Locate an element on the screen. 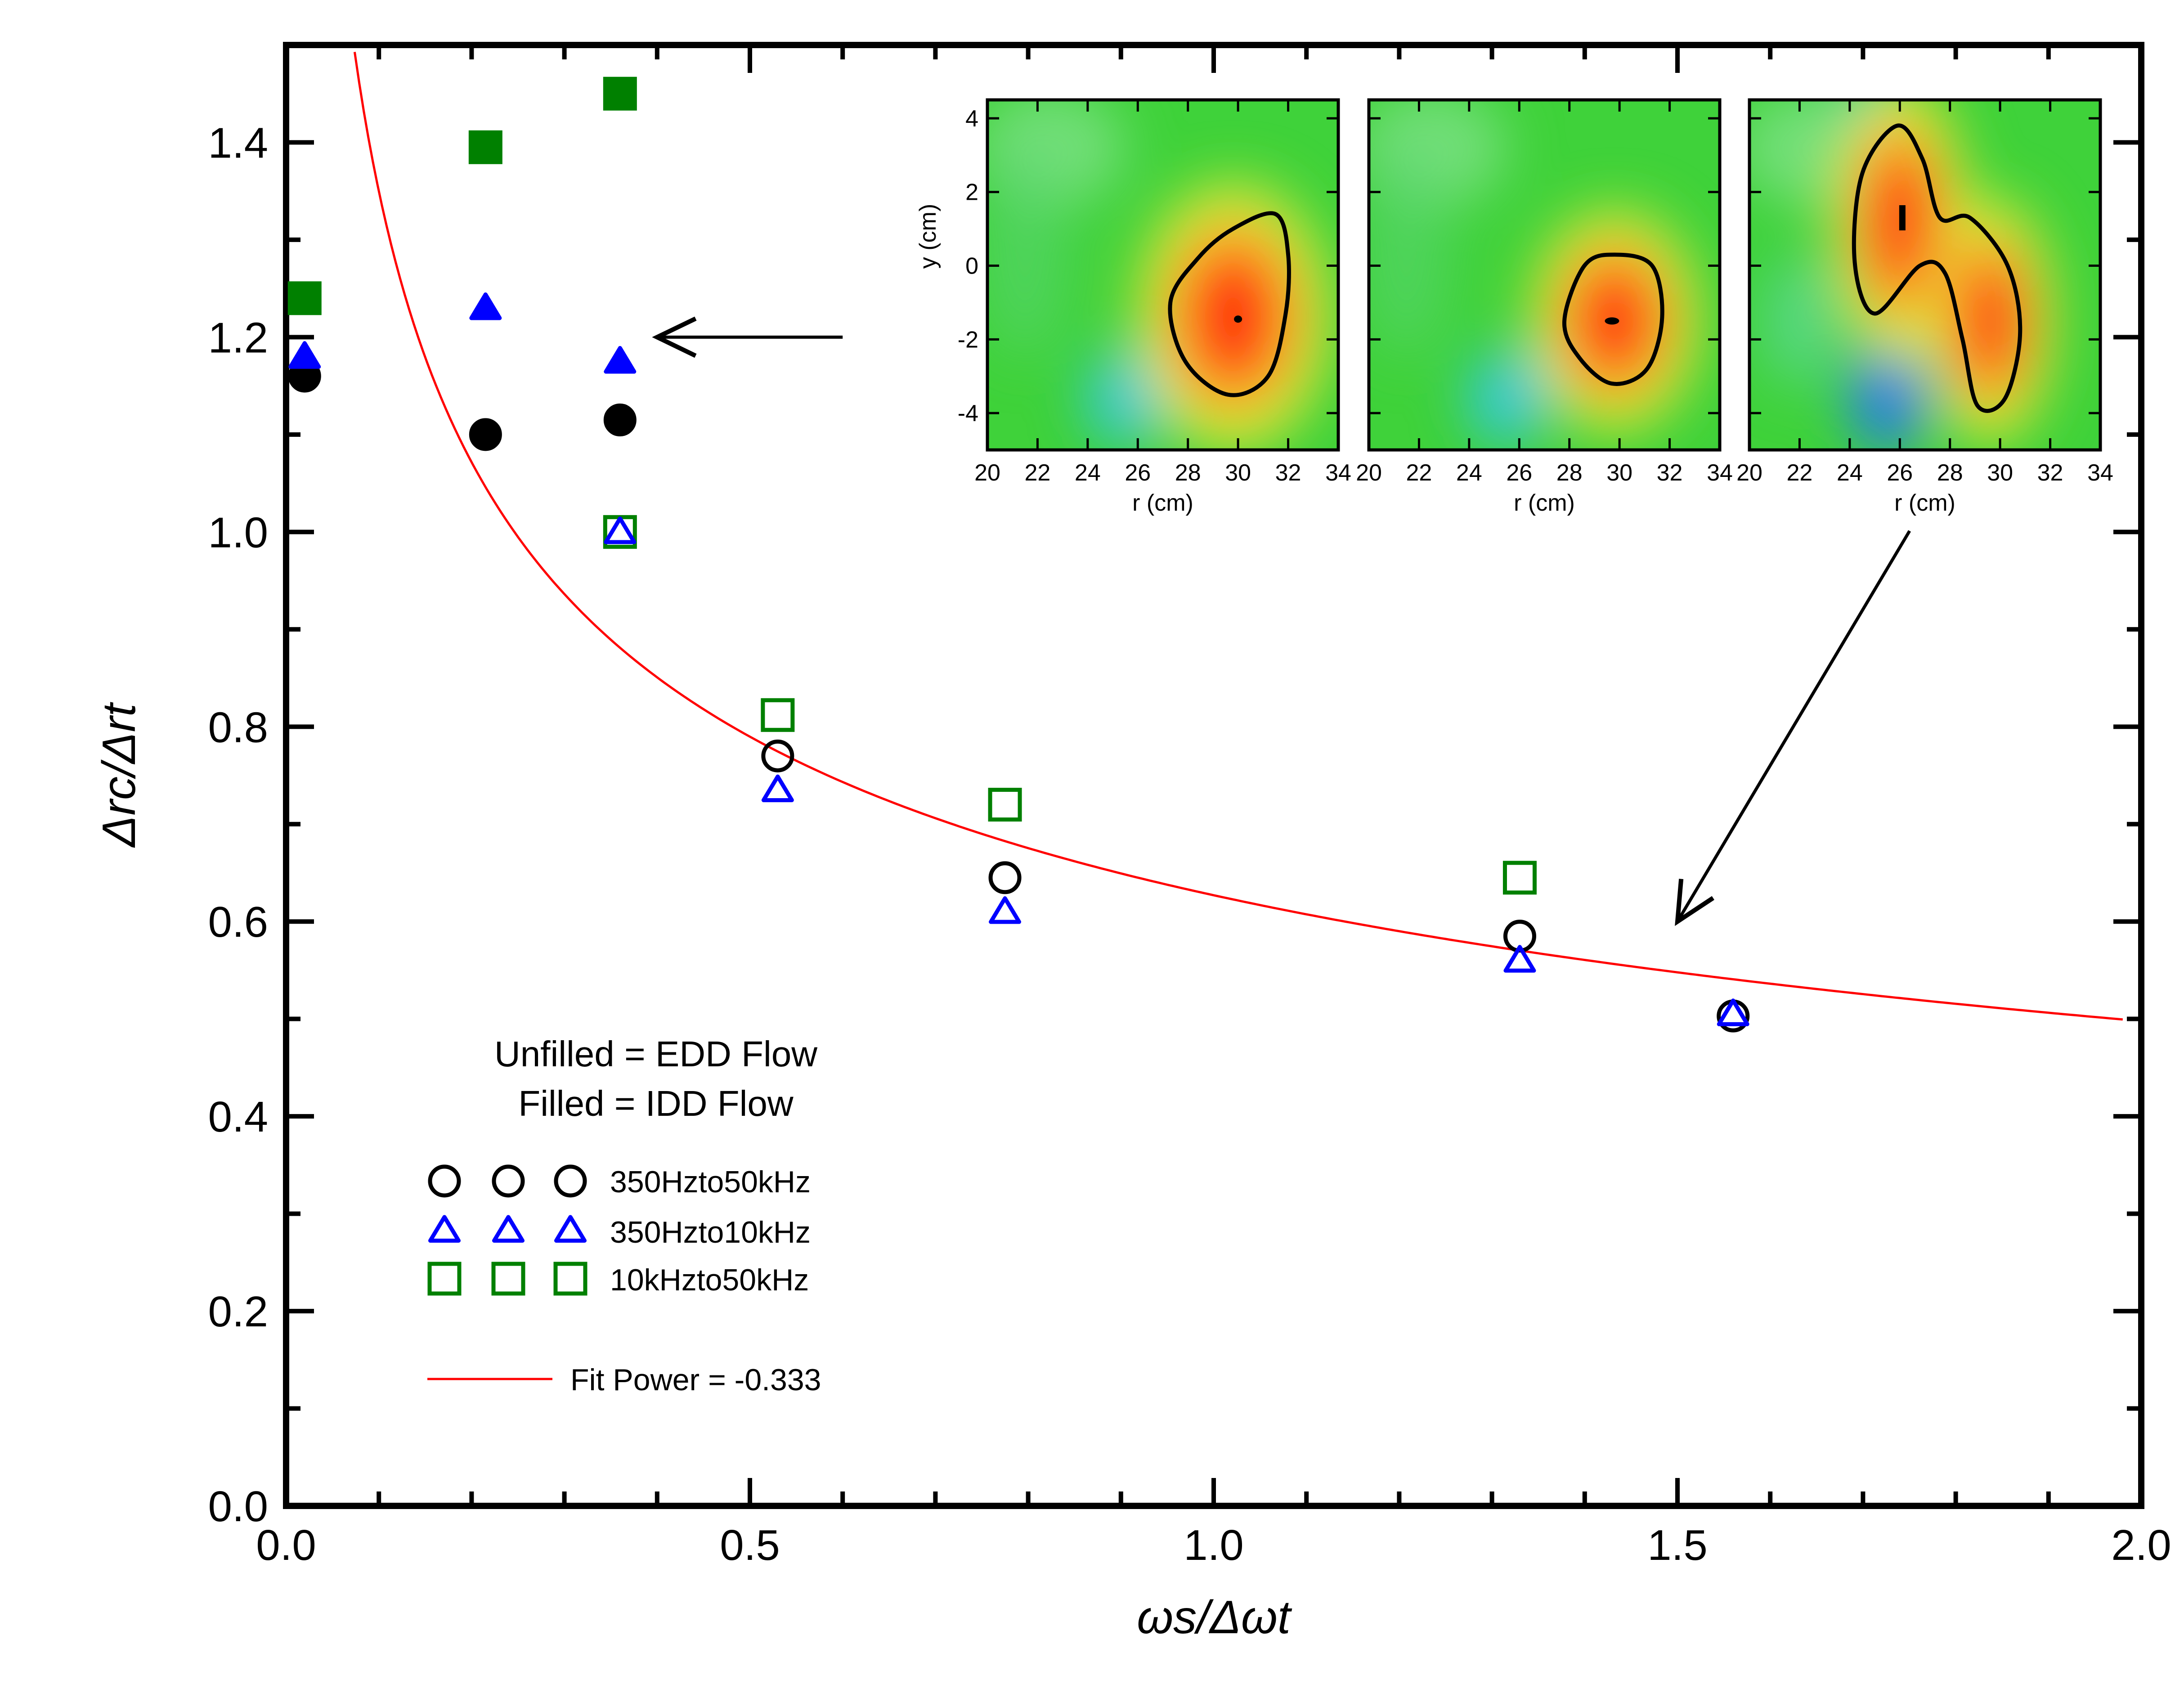 This screenshot has height=1689, width=2184. inset-y-tick-label: -2 is located at coordinates (968, 340).